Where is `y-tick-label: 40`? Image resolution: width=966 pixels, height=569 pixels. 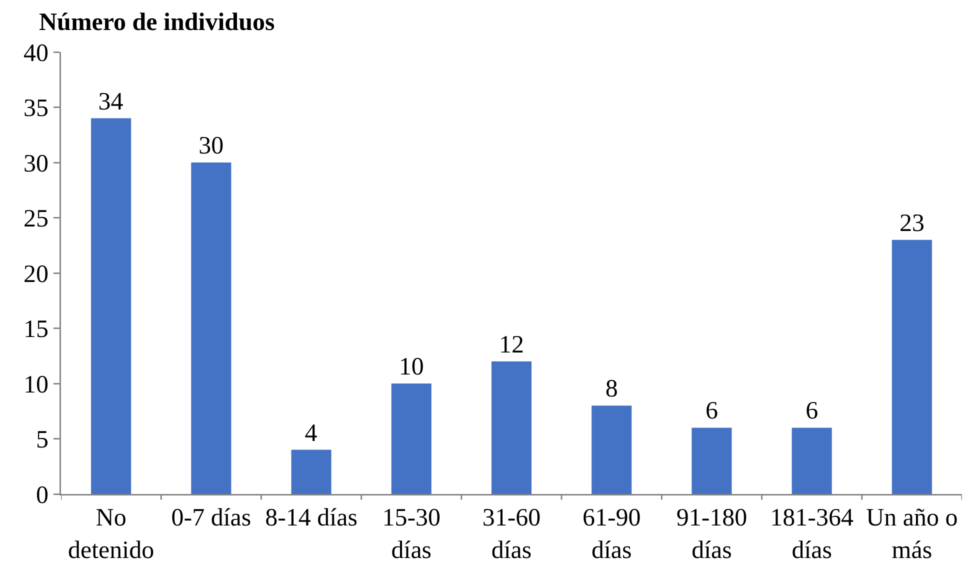
y-tick-label: 40 is located at coordinates (36, 53).